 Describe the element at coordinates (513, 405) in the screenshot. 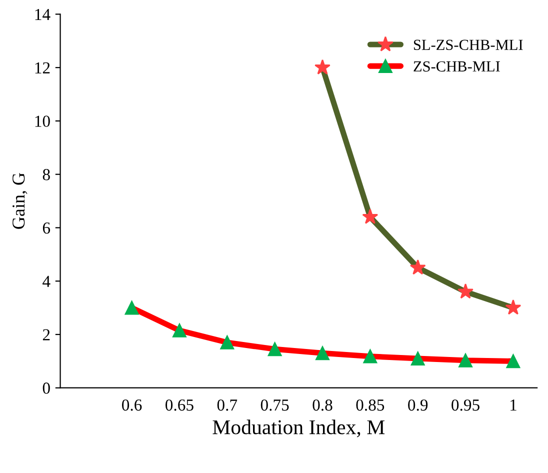

I see `x-tick-label: 1` at that location.